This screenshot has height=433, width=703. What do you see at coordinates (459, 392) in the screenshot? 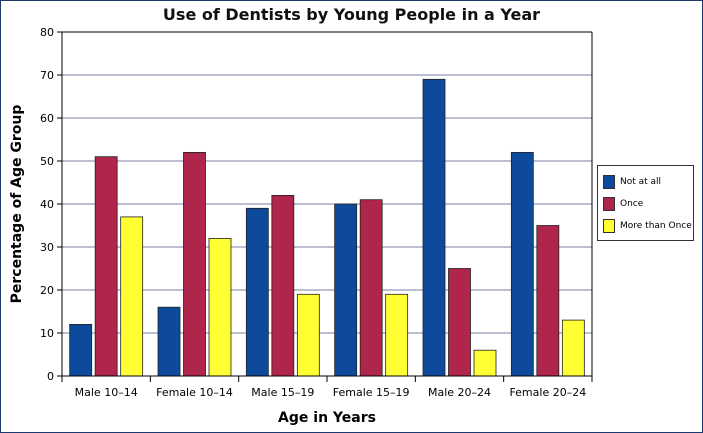
I see `x-tick-label: Male 20–24` at bounding box center [459, 392].